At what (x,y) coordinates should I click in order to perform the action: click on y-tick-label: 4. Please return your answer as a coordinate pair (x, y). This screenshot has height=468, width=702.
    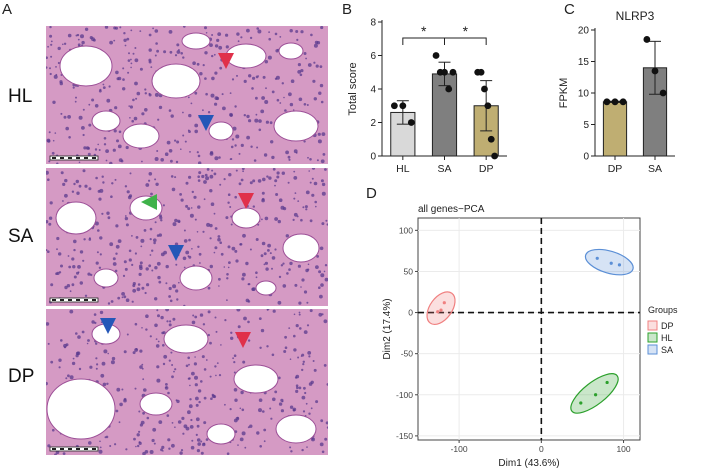
    Looking at the image, I should click on (373, 90).